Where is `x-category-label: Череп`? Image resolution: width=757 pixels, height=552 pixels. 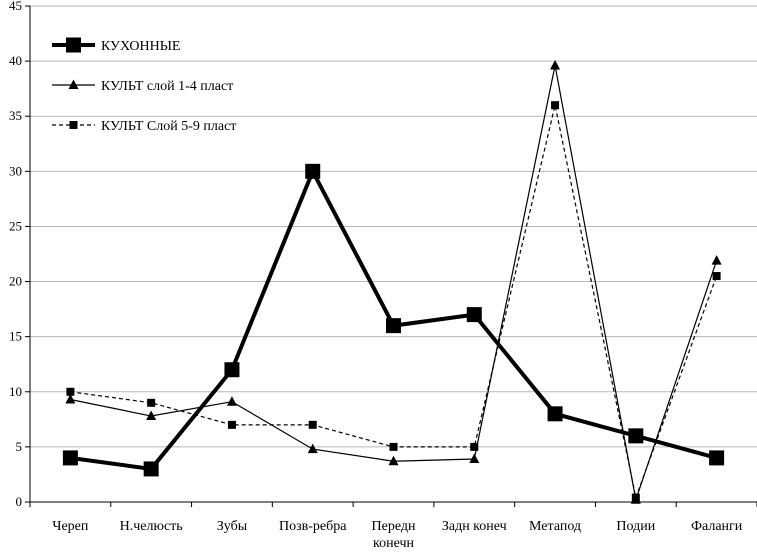 x-category-label: Череп is located at coordinates (70, 526).